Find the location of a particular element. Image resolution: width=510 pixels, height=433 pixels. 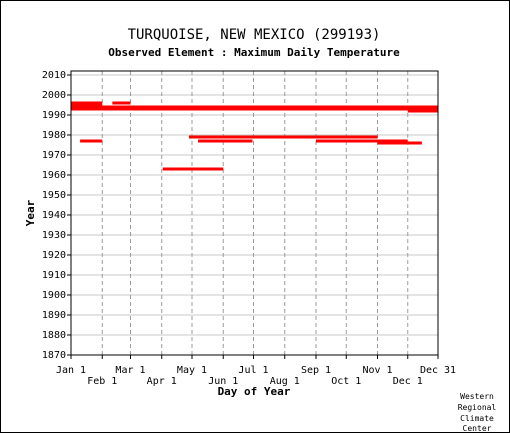

x-tick-label-213: Aug 1 is located at coordinates (285, 381).